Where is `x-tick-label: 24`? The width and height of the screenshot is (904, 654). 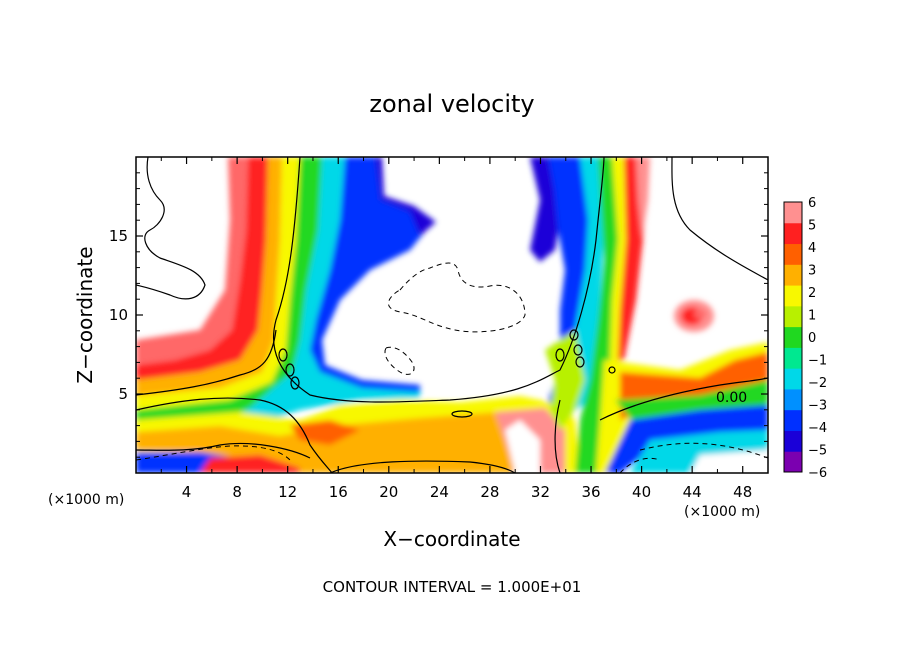 x-tick-label: 24 is located at coordinates (439, 492).